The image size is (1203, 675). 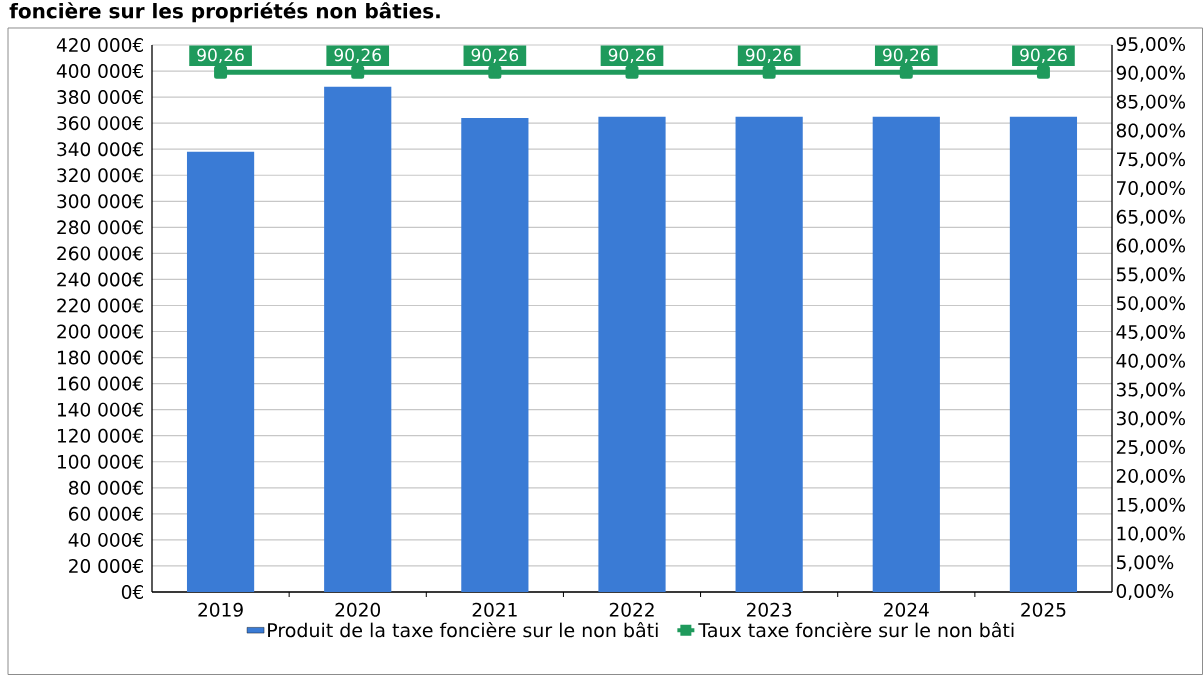 What do you see at coordinates (1151, 476) in the screenshot?
I see `y2-tick-label: 20,00%` at bounding box center [1151, 476].